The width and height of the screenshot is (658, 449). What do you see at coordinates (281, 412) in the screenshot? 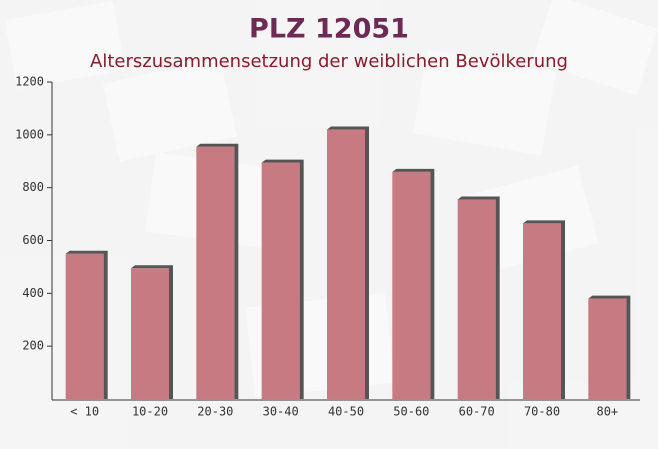
I see `x-tick-label: 30-40` at bounding box center [281, 412].